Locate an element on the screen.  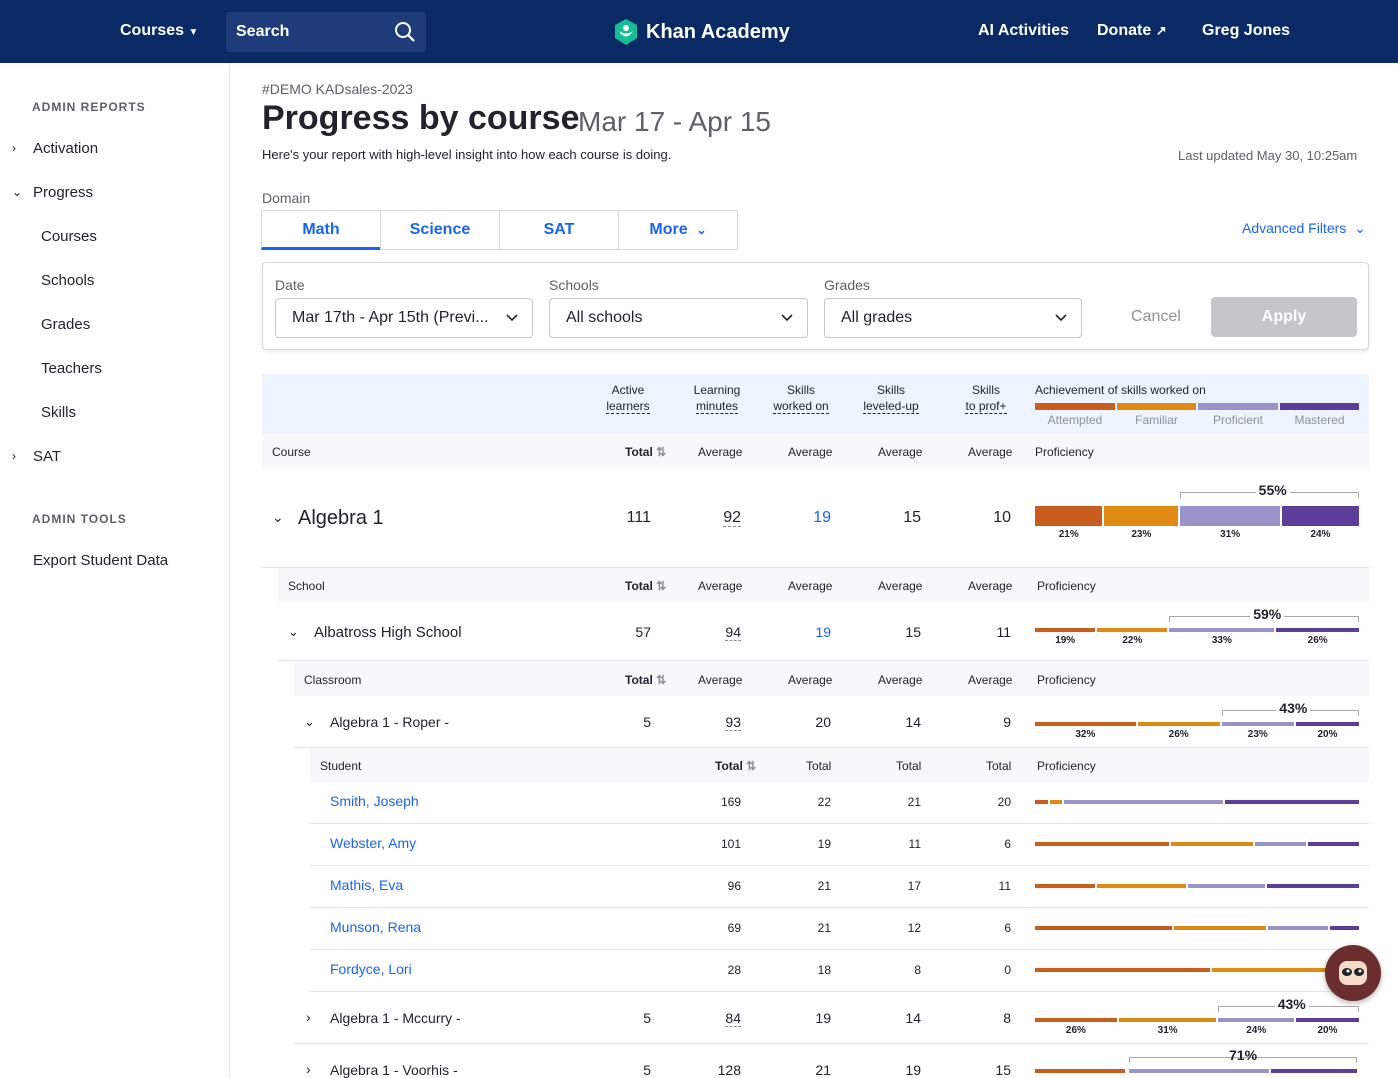
grades-select-value: All grades is located at coordinates (877, 317).